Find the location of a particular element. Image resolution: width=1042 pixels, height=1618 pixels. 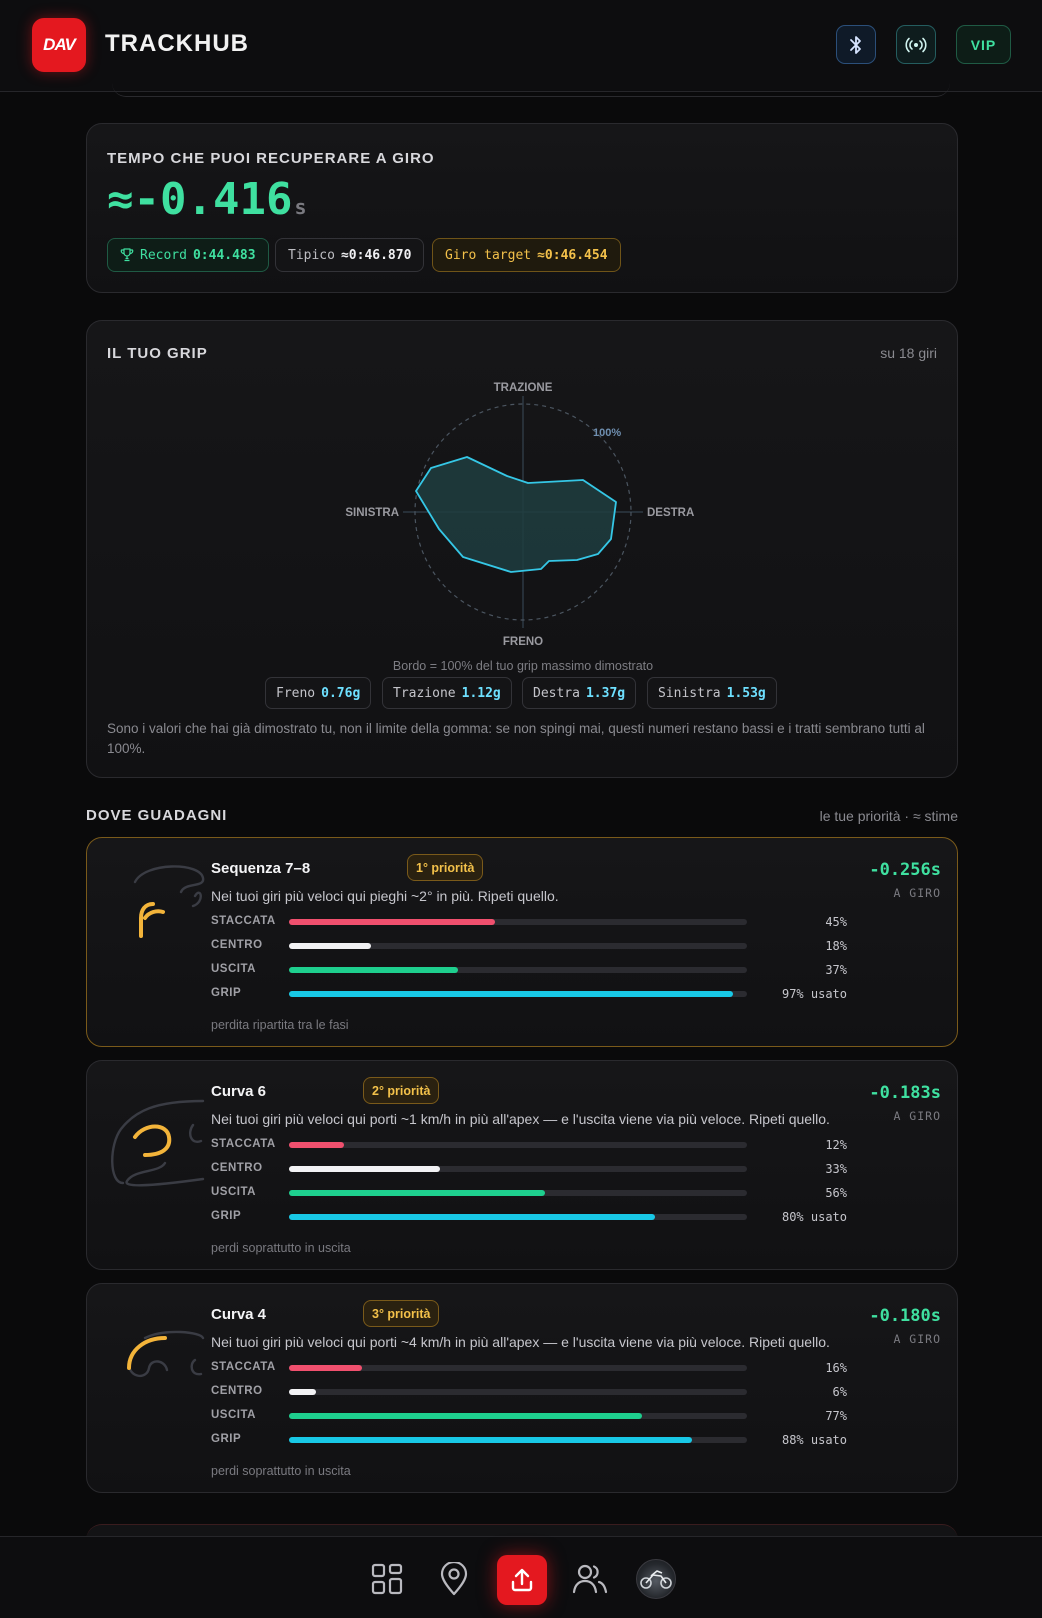

priority-badge: 3° priorità is located at coordinates (401, 1313).